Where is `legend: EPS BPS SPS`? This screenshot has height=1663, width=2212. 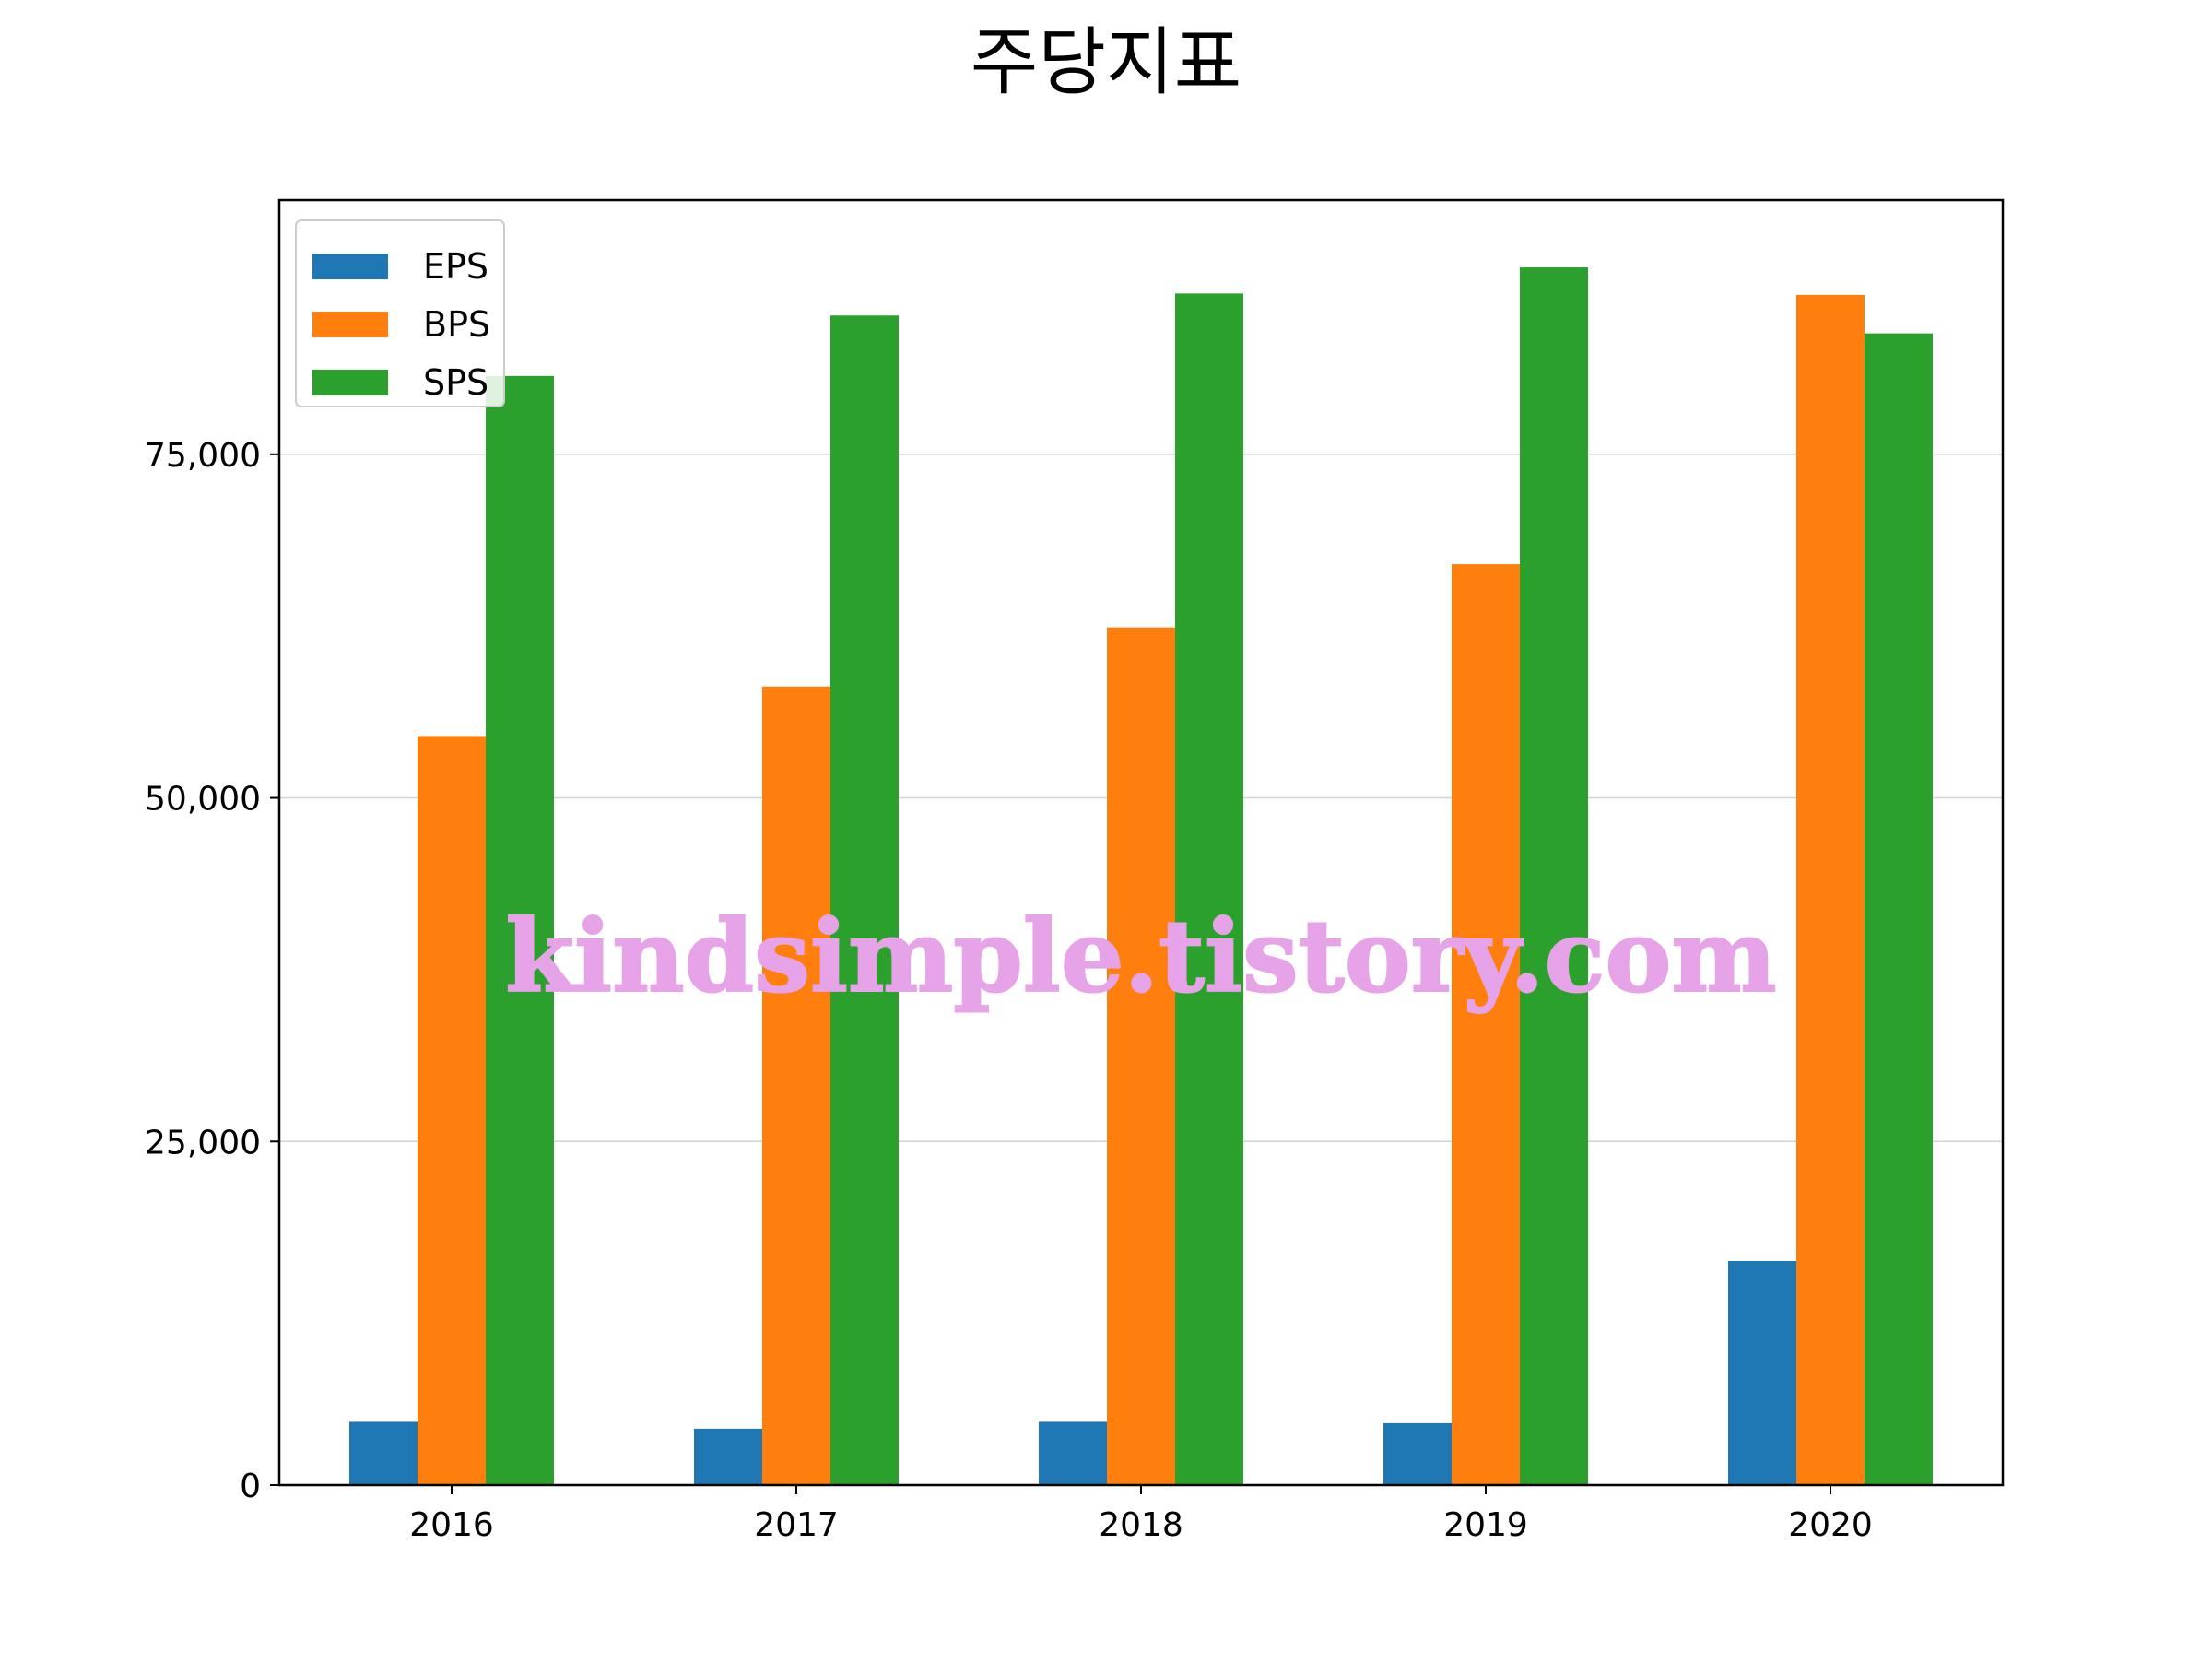 legend: EPS BPS SPS is located at coordinates (400, 313).